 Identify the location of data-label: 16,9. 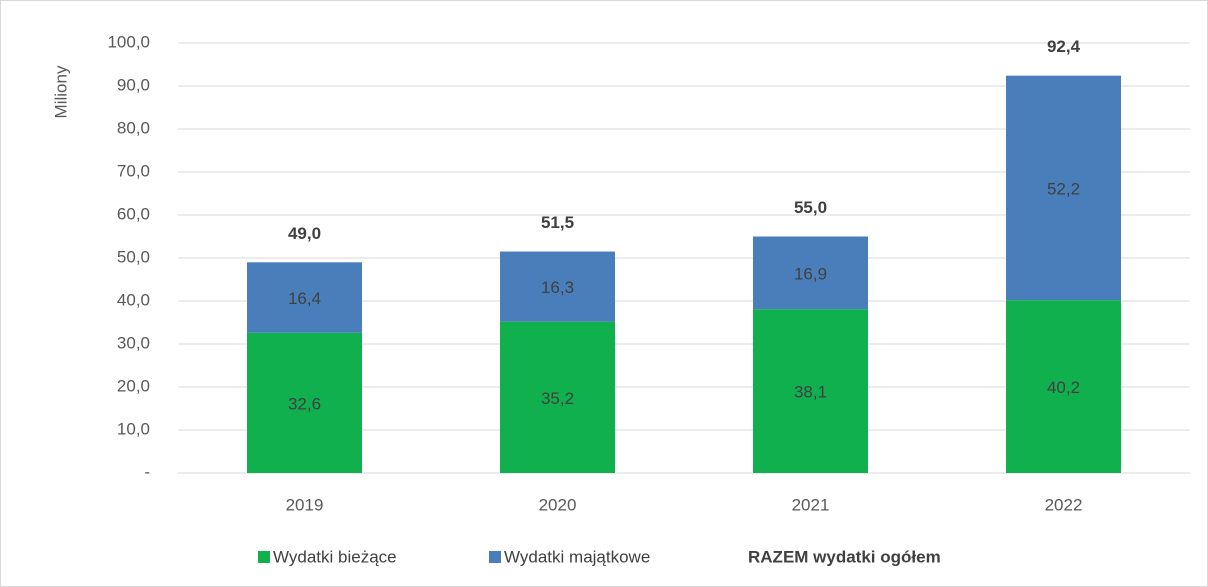
(810, 273).